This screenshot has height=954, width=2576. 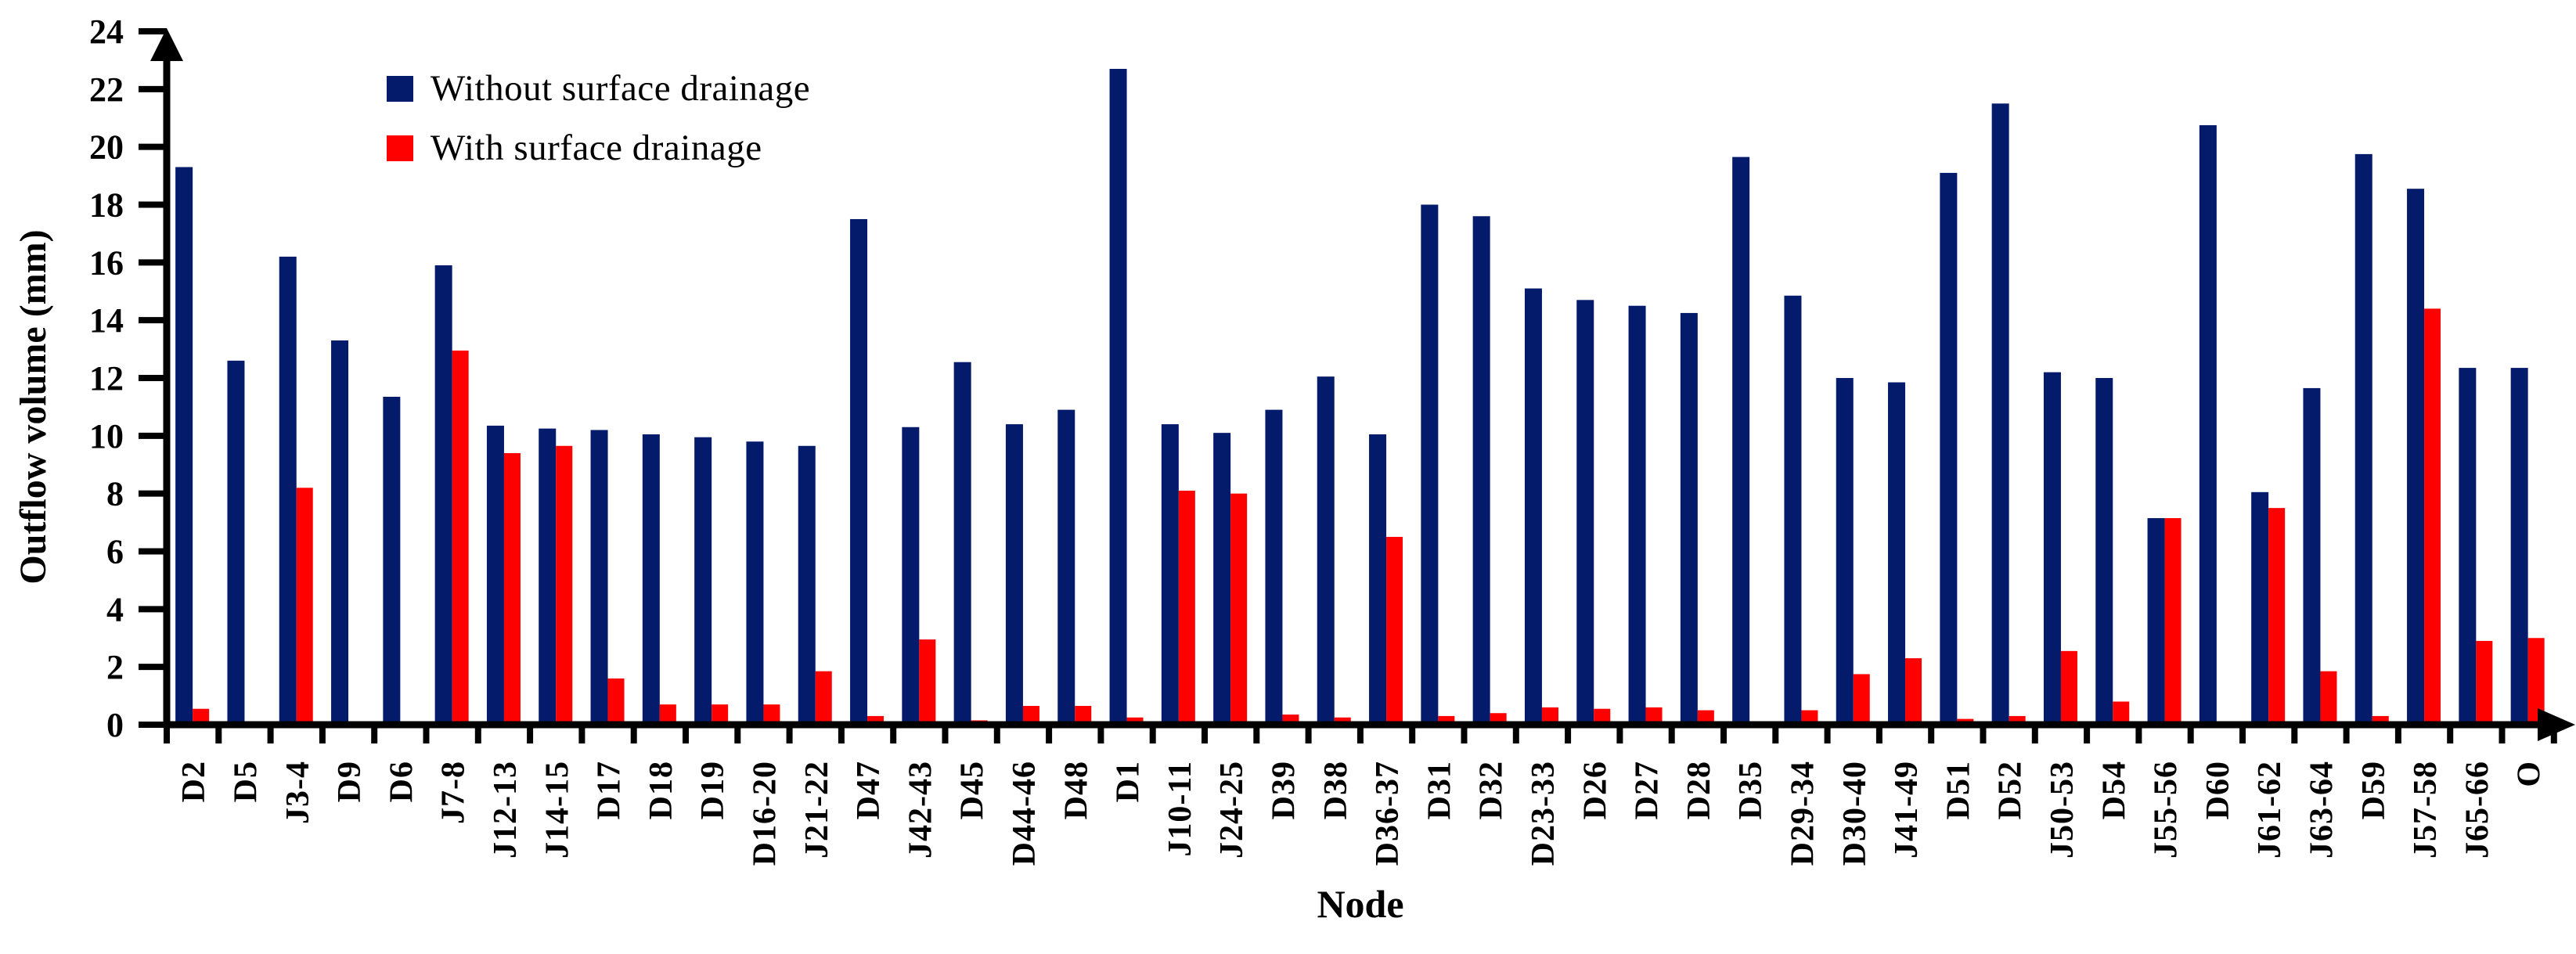 I want to click on x-tick-label: D31, so click(x=1439, y=790).